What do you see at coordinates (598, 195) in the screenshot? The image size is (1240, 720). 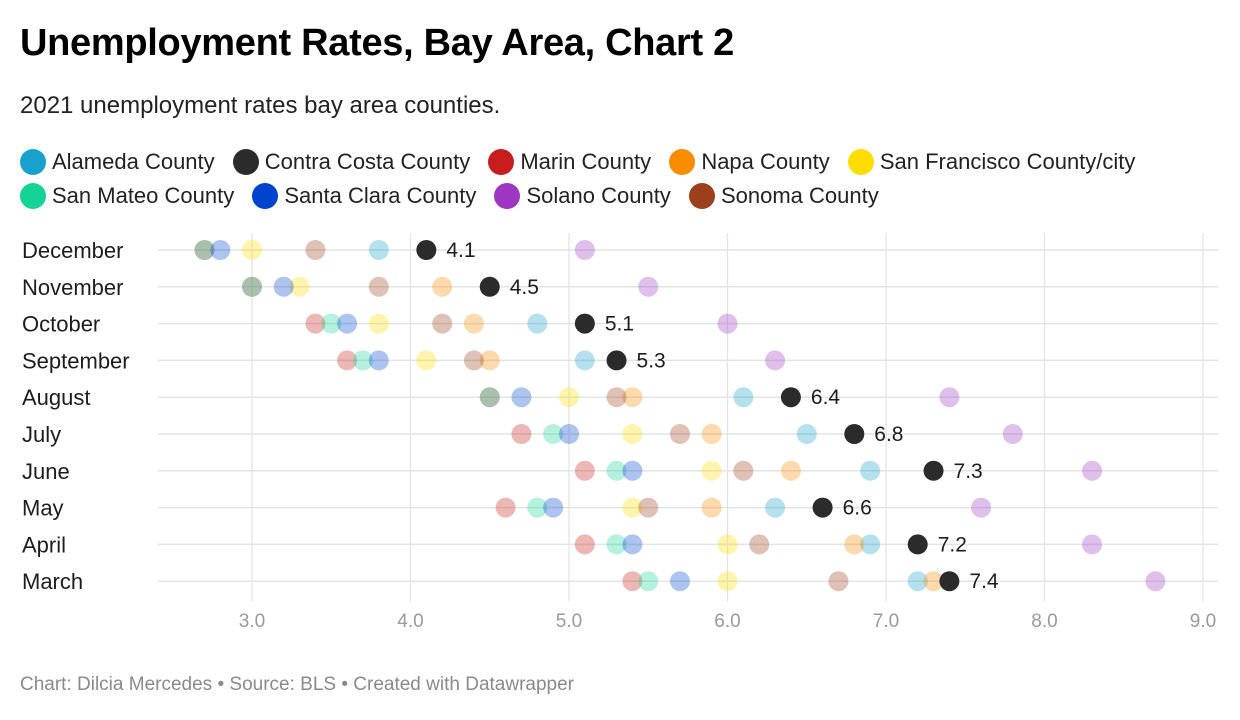 I see `legend-label: Solano County` at bounding box center [598, 195].